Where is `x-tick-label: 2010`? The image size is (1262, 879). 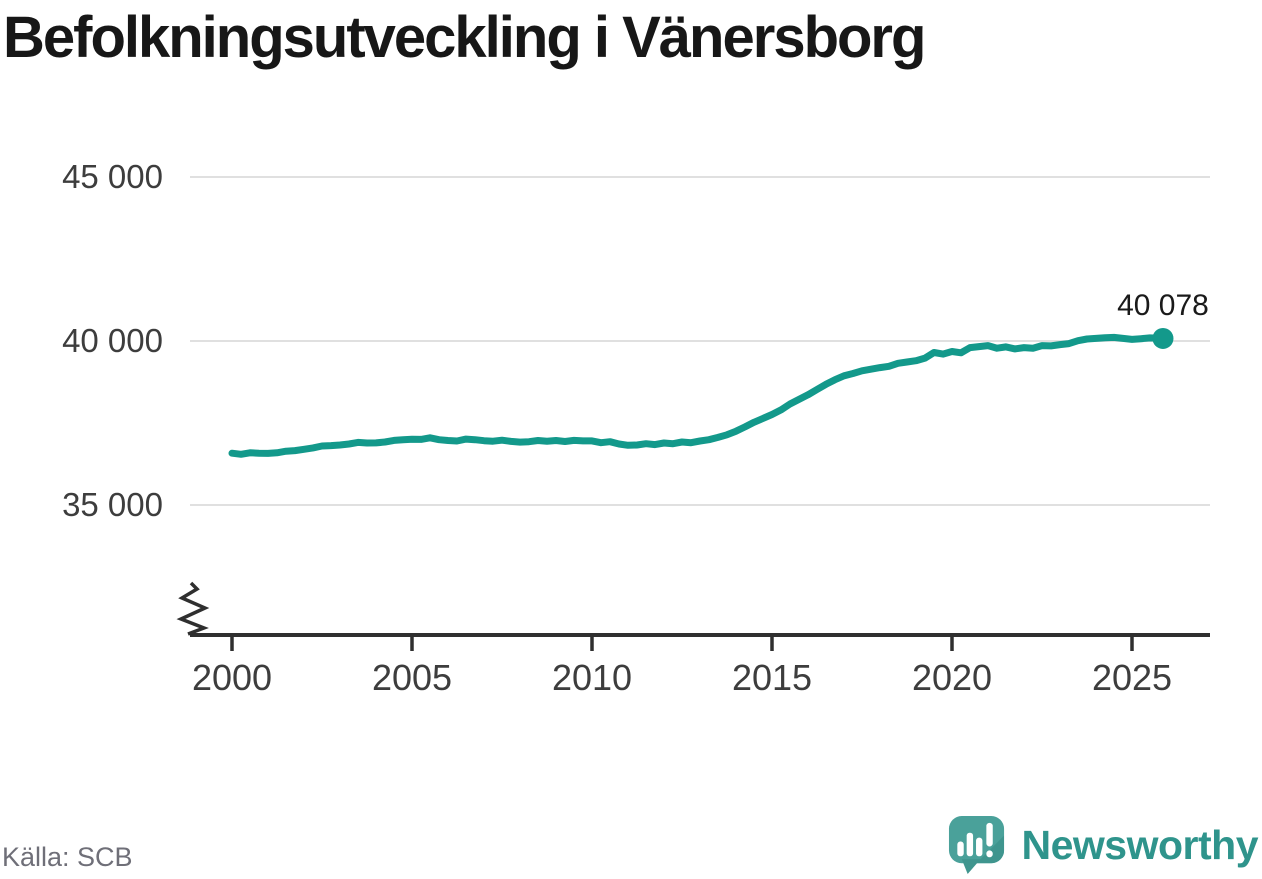
x-tick-label: 2010 is located at coordinates (592, 677).